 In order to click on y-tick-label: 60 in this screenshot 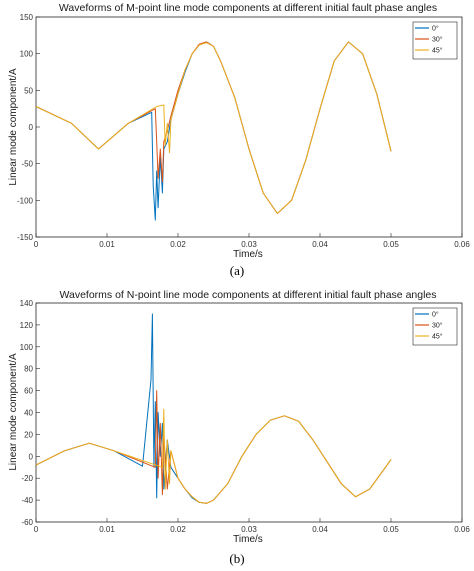, I will do `click(28, 391)`.